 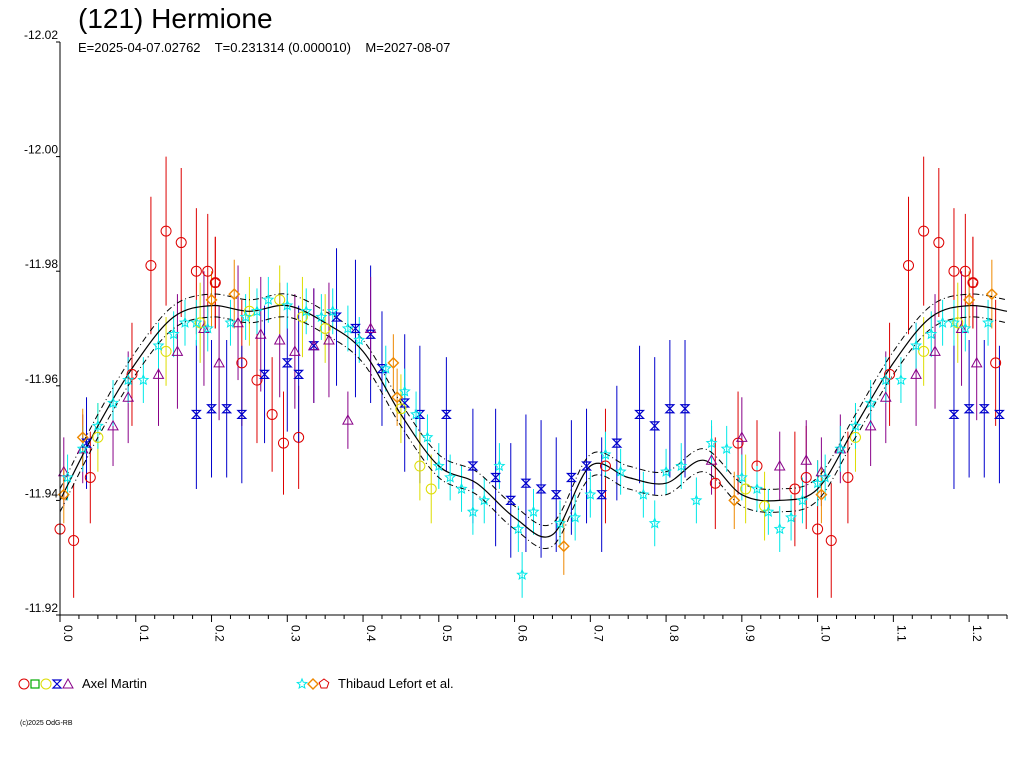 I want to click on x-tick-label: 0.9, so click(x=750, y=633).